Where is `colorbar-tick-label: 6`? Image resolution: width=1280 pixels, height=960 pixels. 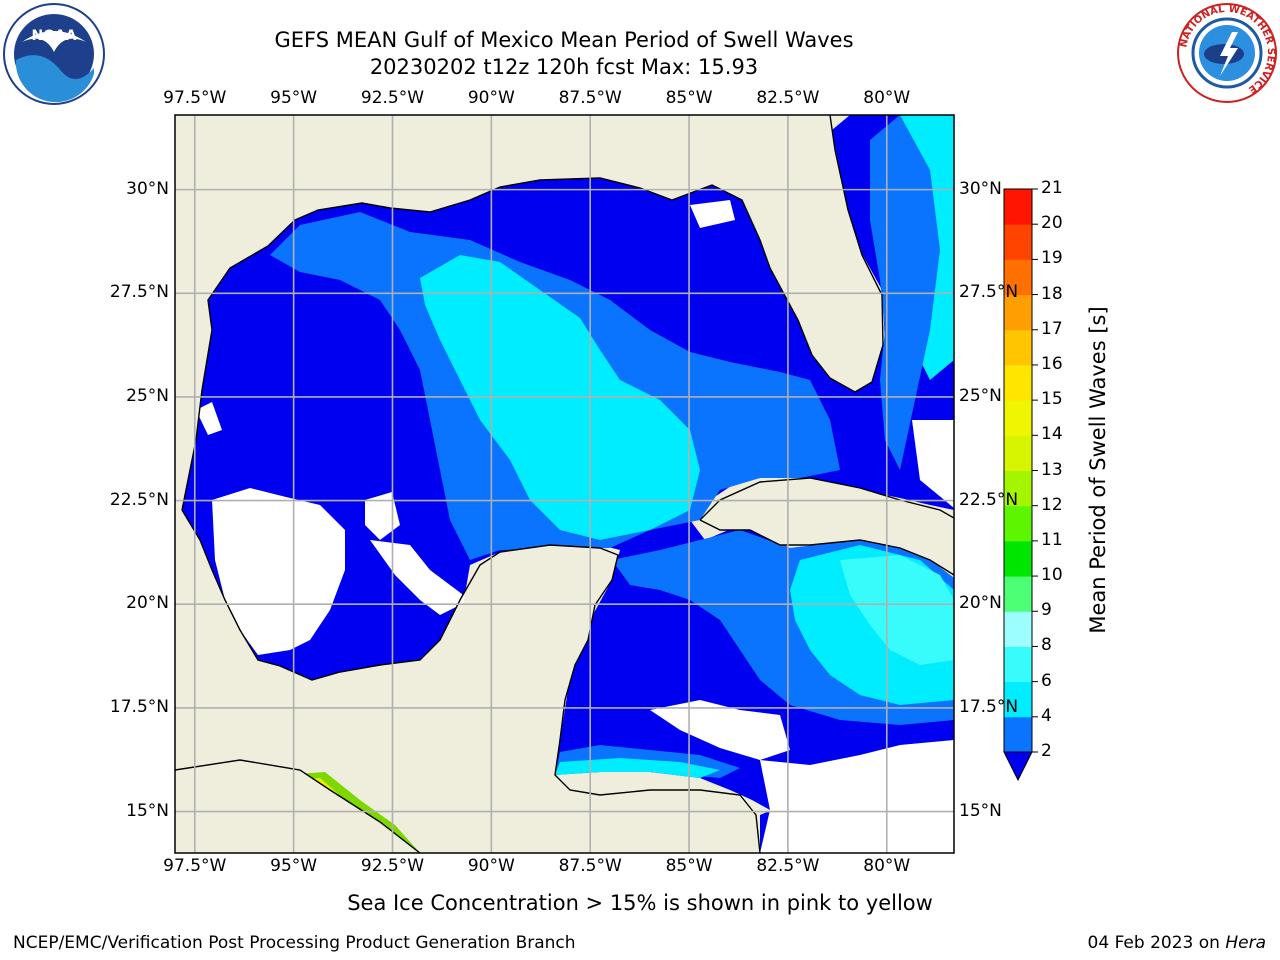
colorbar-tick-label: 6 is located at coordinates (1046, 680).